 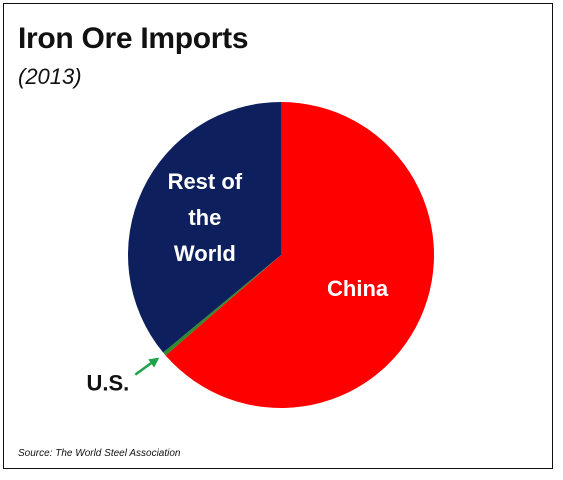 I want to click on callout-arrowhead, so click(x=154, y=362).